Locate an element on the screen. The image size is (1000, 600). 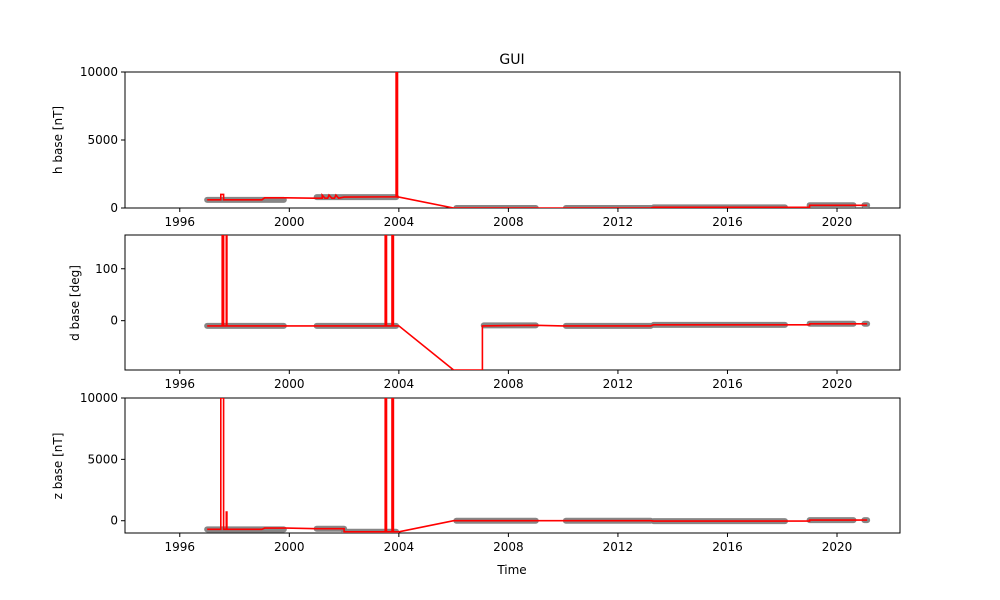
x-tick-label-z-base-5: 2016 is located at coordinates (727, 547).